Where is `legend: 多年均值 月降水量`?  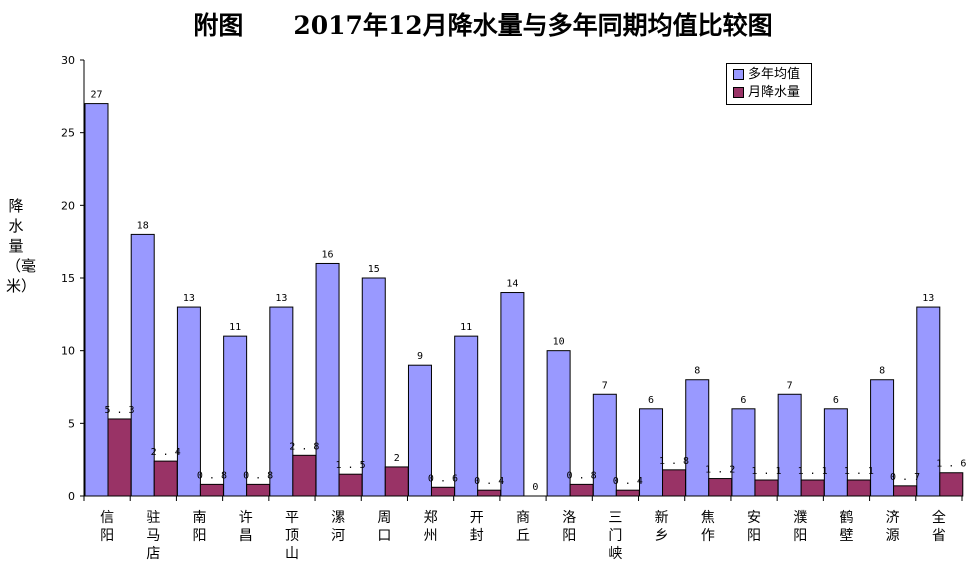
legend: 多年均值 月降水量 is located at coordinates (769, 84).